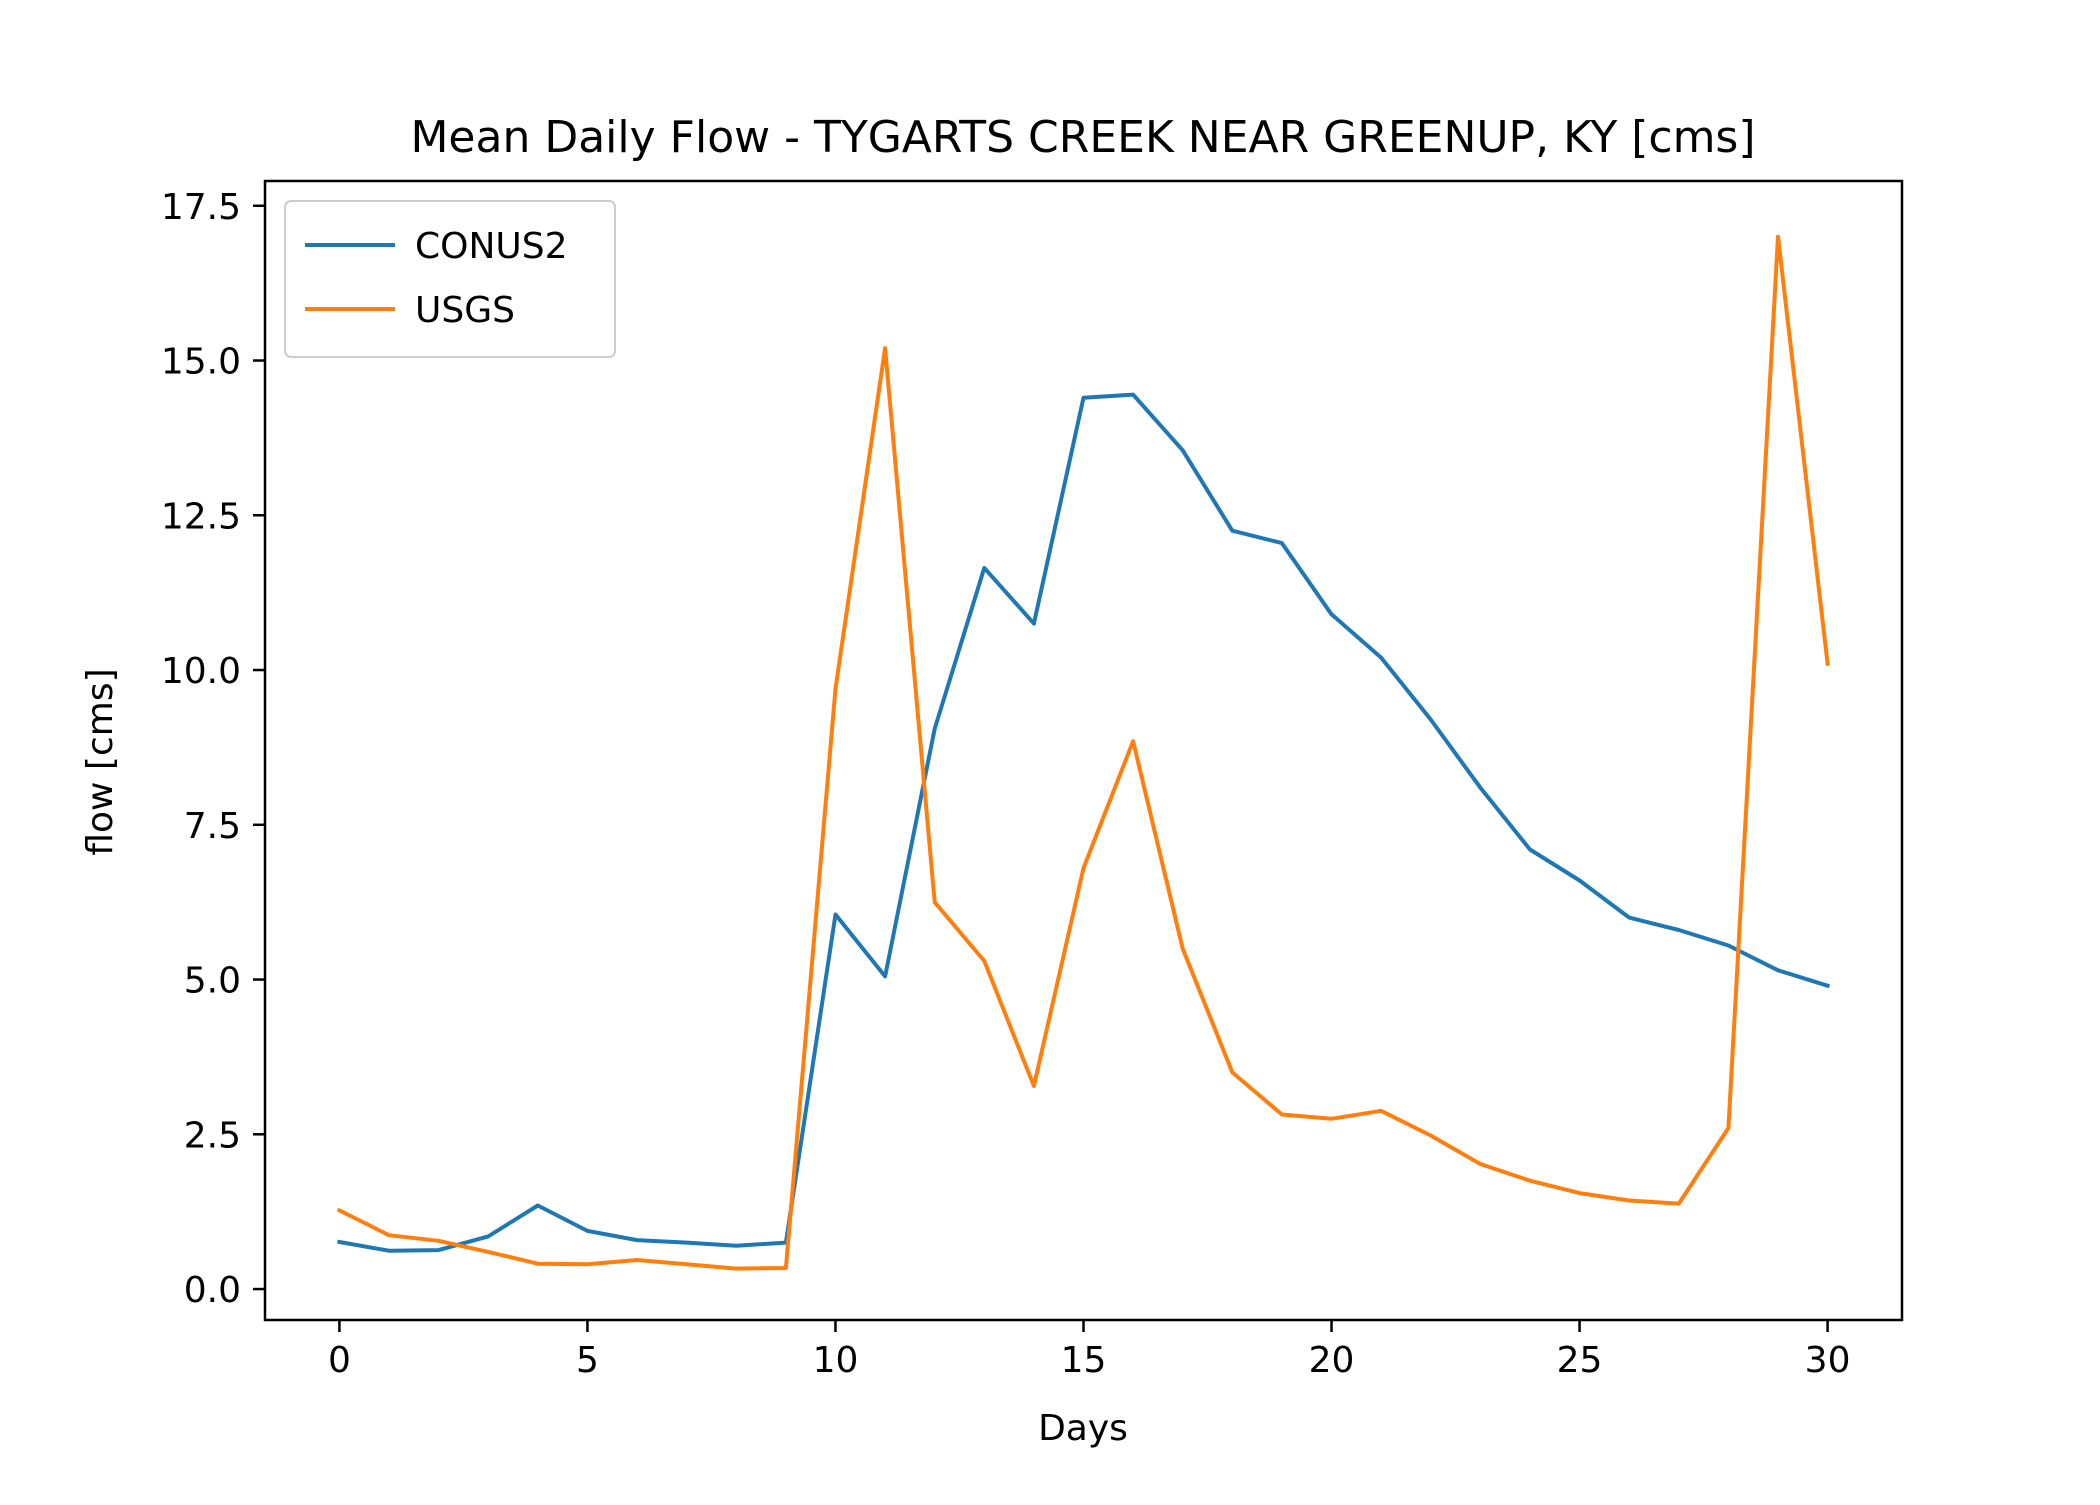  I want to click on x-tick-label: 30, so click(1828, 1360).